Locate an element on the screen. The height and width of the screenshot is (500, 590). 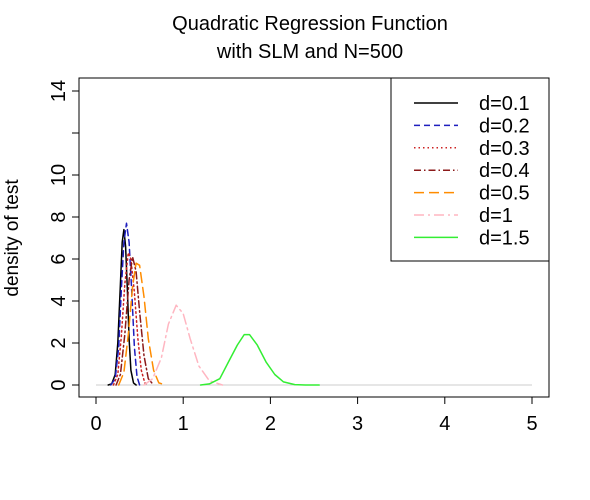
y-tick-label: 6 is located at coordinates (59, 258).